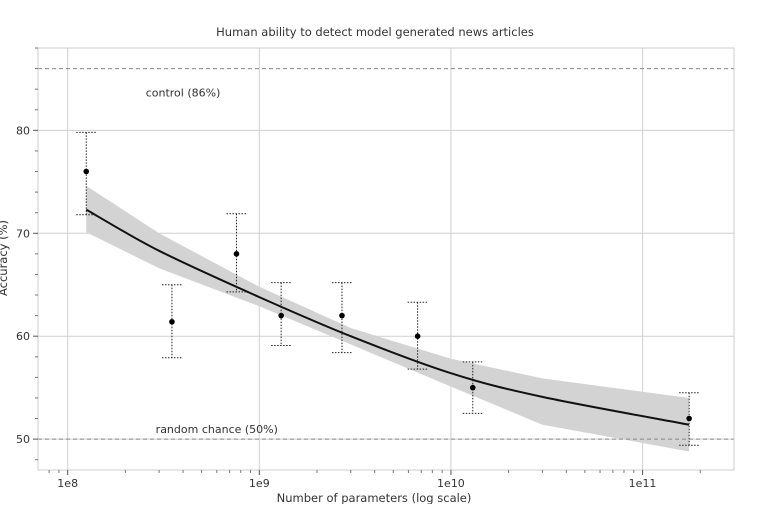 The width and height of the screenshot is (772, 508). Describe the element at coordinates (23, 130) in the screenshot. I see `y-tick-label: 80` at that location.